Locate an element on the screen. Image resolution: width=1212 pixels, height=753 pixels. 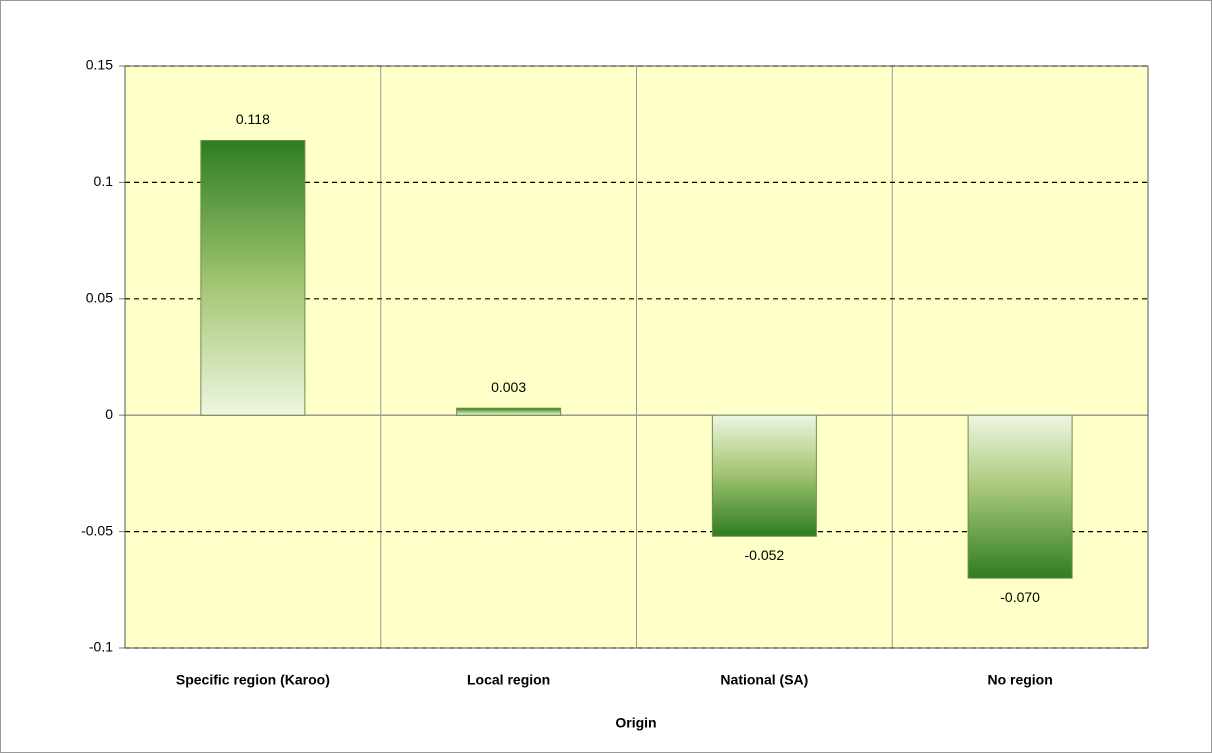
y-tick-label: -0.1 is located at coordinates (101, 647).